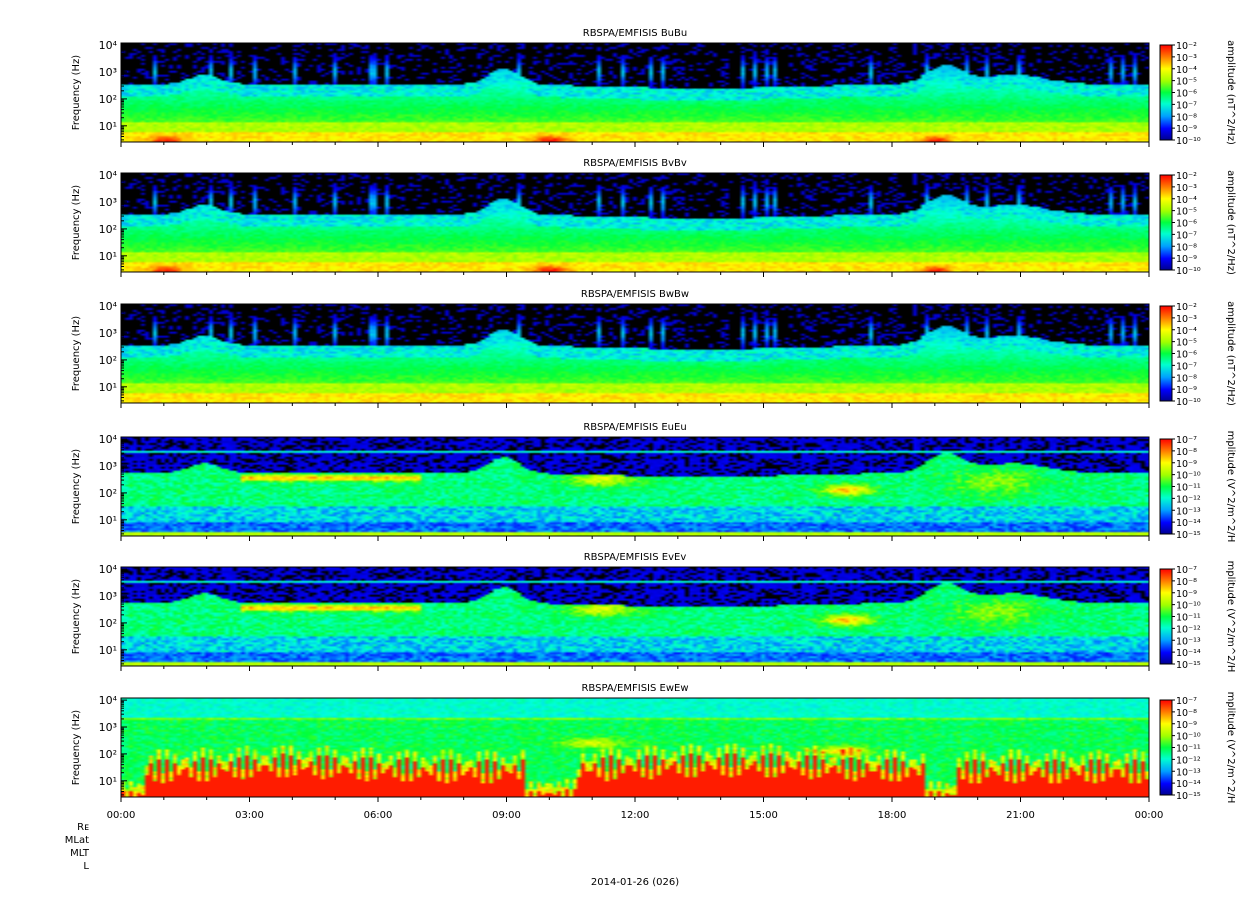  What do you see at coordinates (378, 815) in the screenshot?
I see `x-tick-label: 06:00` at bounding box center [378, 815].